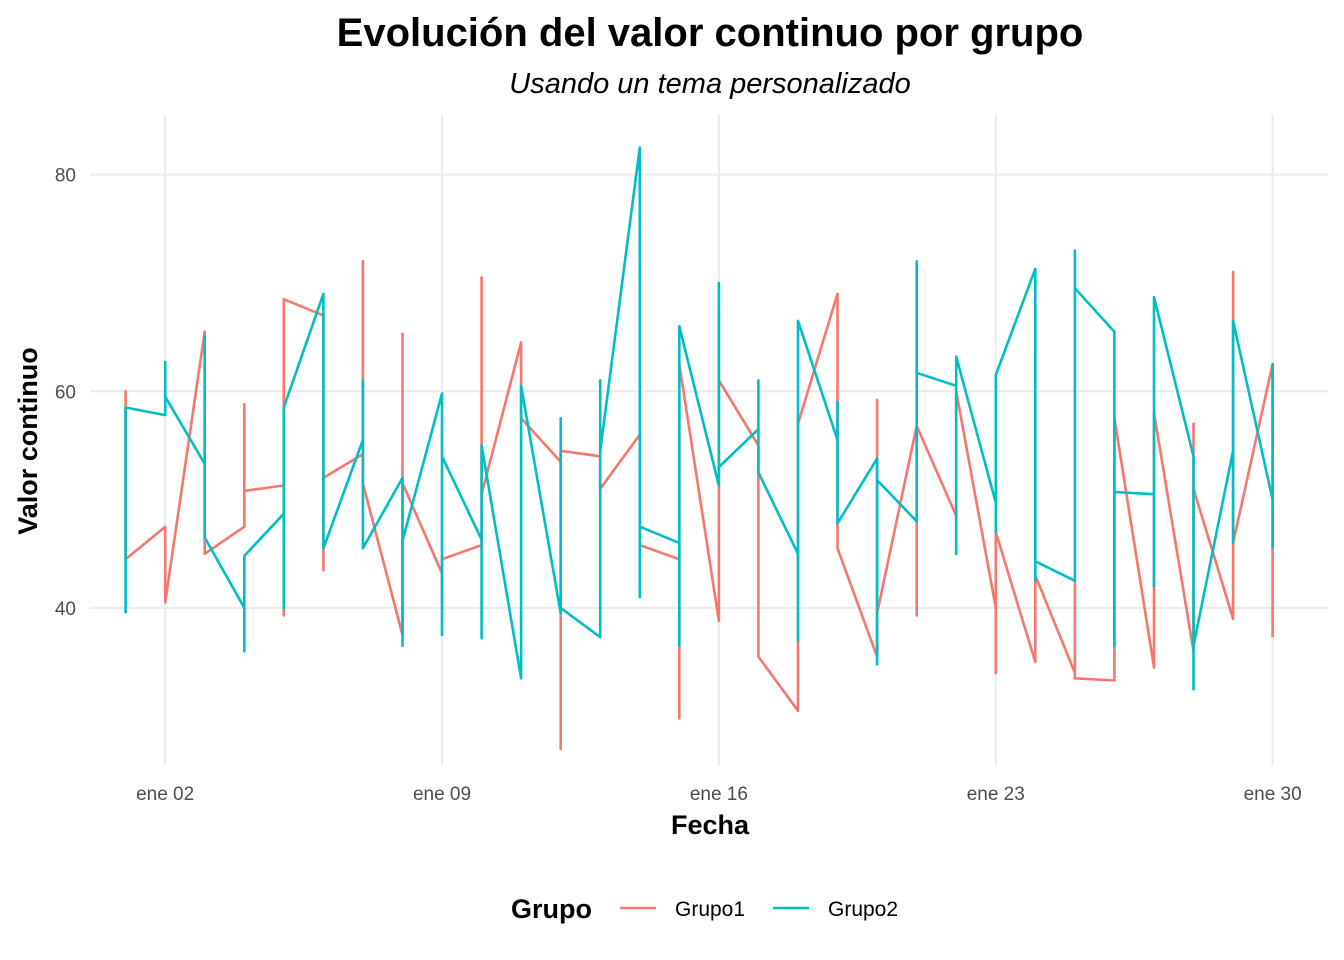 This screenshot has width=1344, height=960. I want to click on legend: Grupo Grupo1 Grupo2, so click(704, 909).